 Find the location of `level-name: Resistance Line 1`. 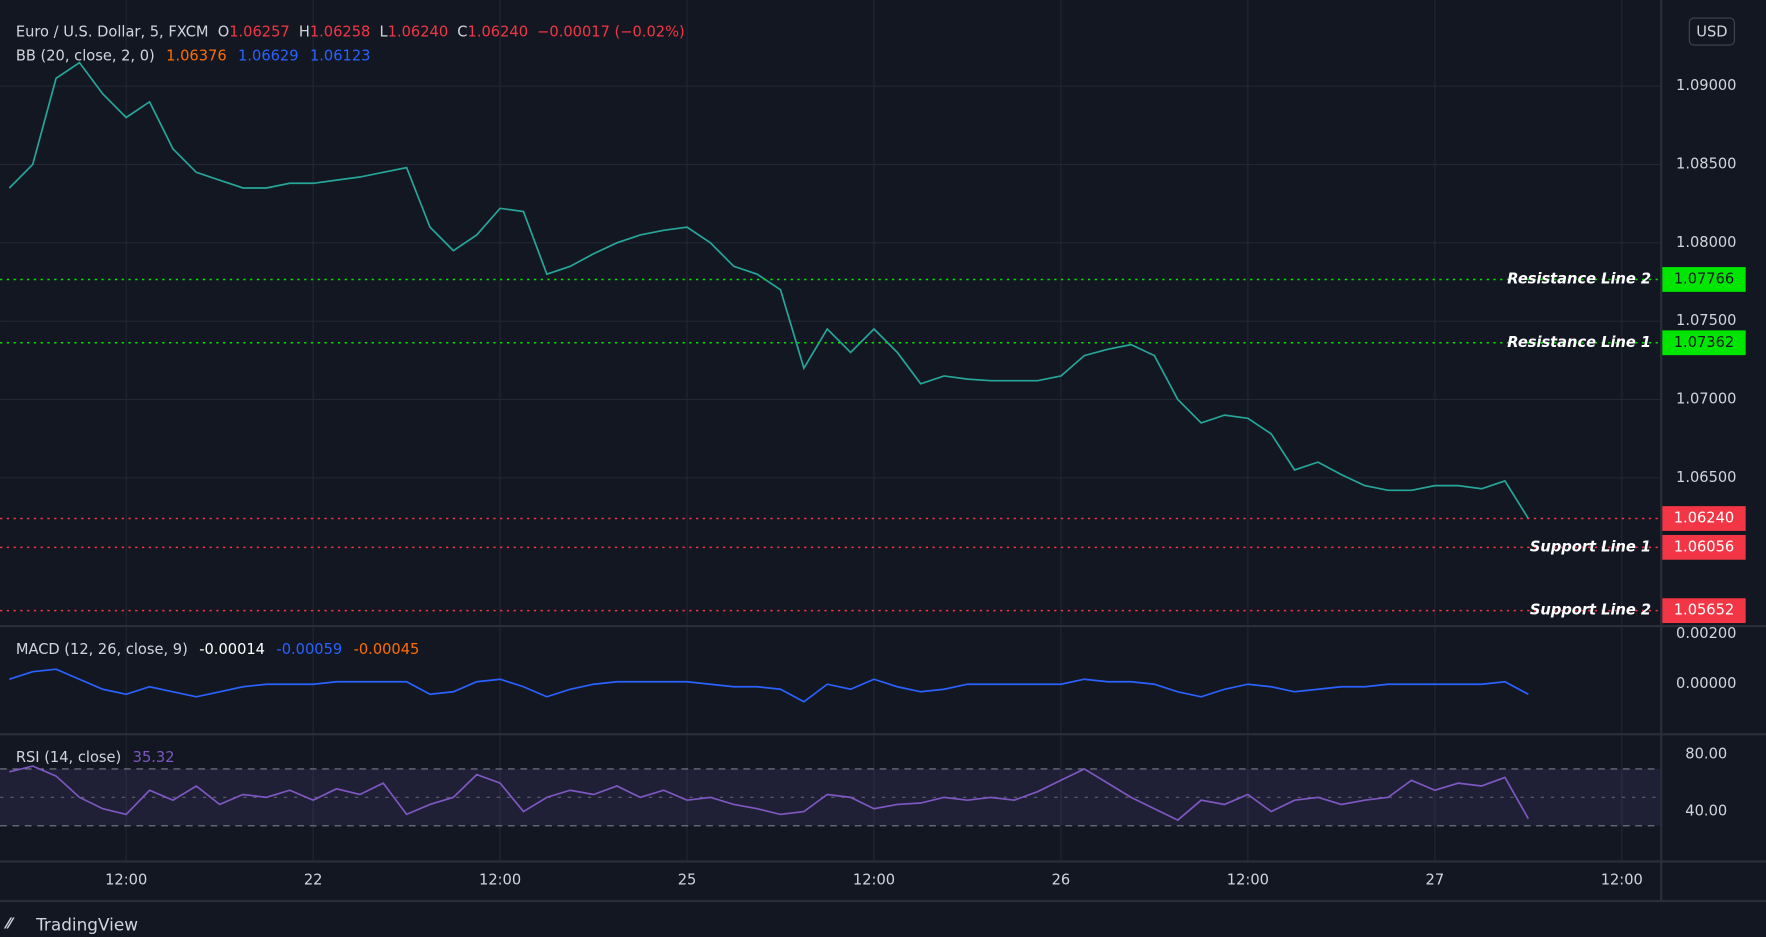

level-name: Resistance Line 1 is located at coordinates (1579, 342).